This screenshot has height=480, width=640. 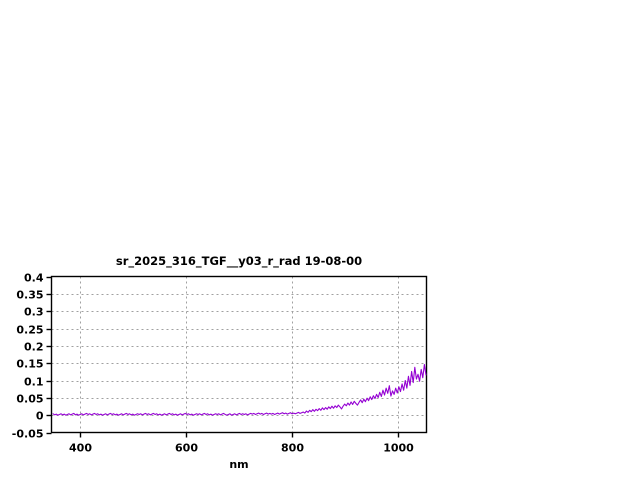 I want to click on y-tick-label: 0.35, so click(x=29, y=295).